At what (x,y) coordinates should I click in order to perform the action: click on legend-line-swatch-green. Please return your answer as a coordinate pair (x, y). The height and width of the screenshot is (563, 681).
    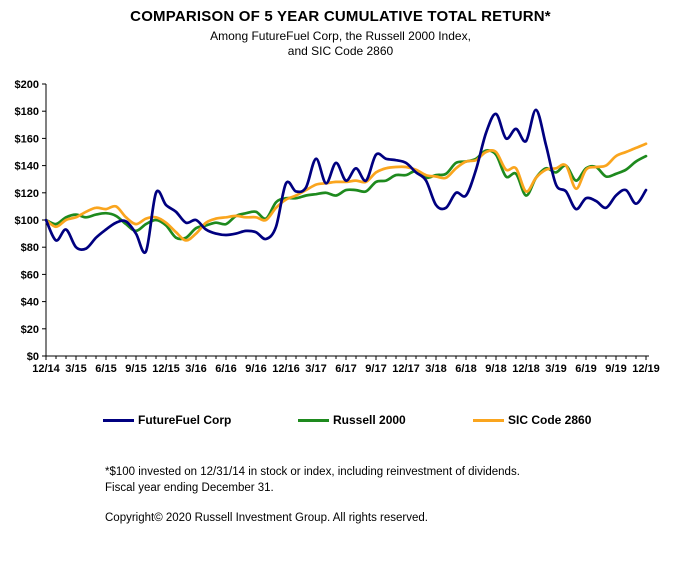
    Looking at the image, I should click on (313, 420).